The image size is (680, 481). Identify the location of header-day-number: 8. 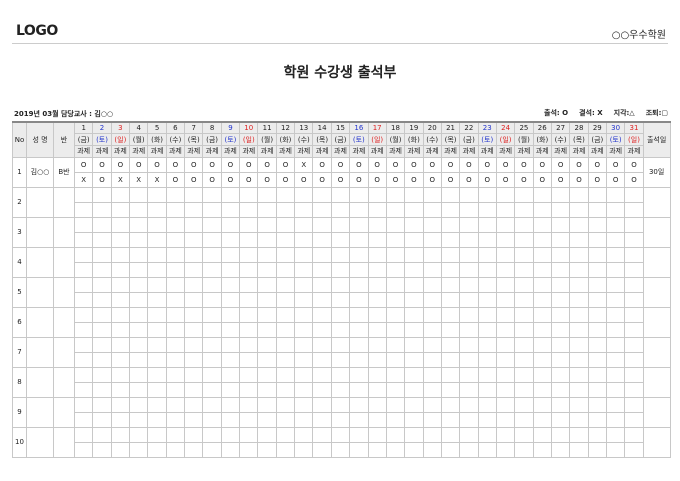
(212, 128).